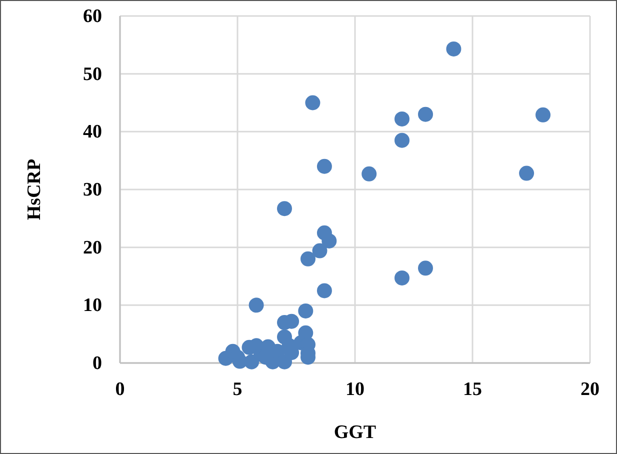 This screenshot has height=454, width=617. What do you see at coordinates (92, 247) in the screenshot?
I see `y-tick-label: 20` at bounding box center [92, 247].